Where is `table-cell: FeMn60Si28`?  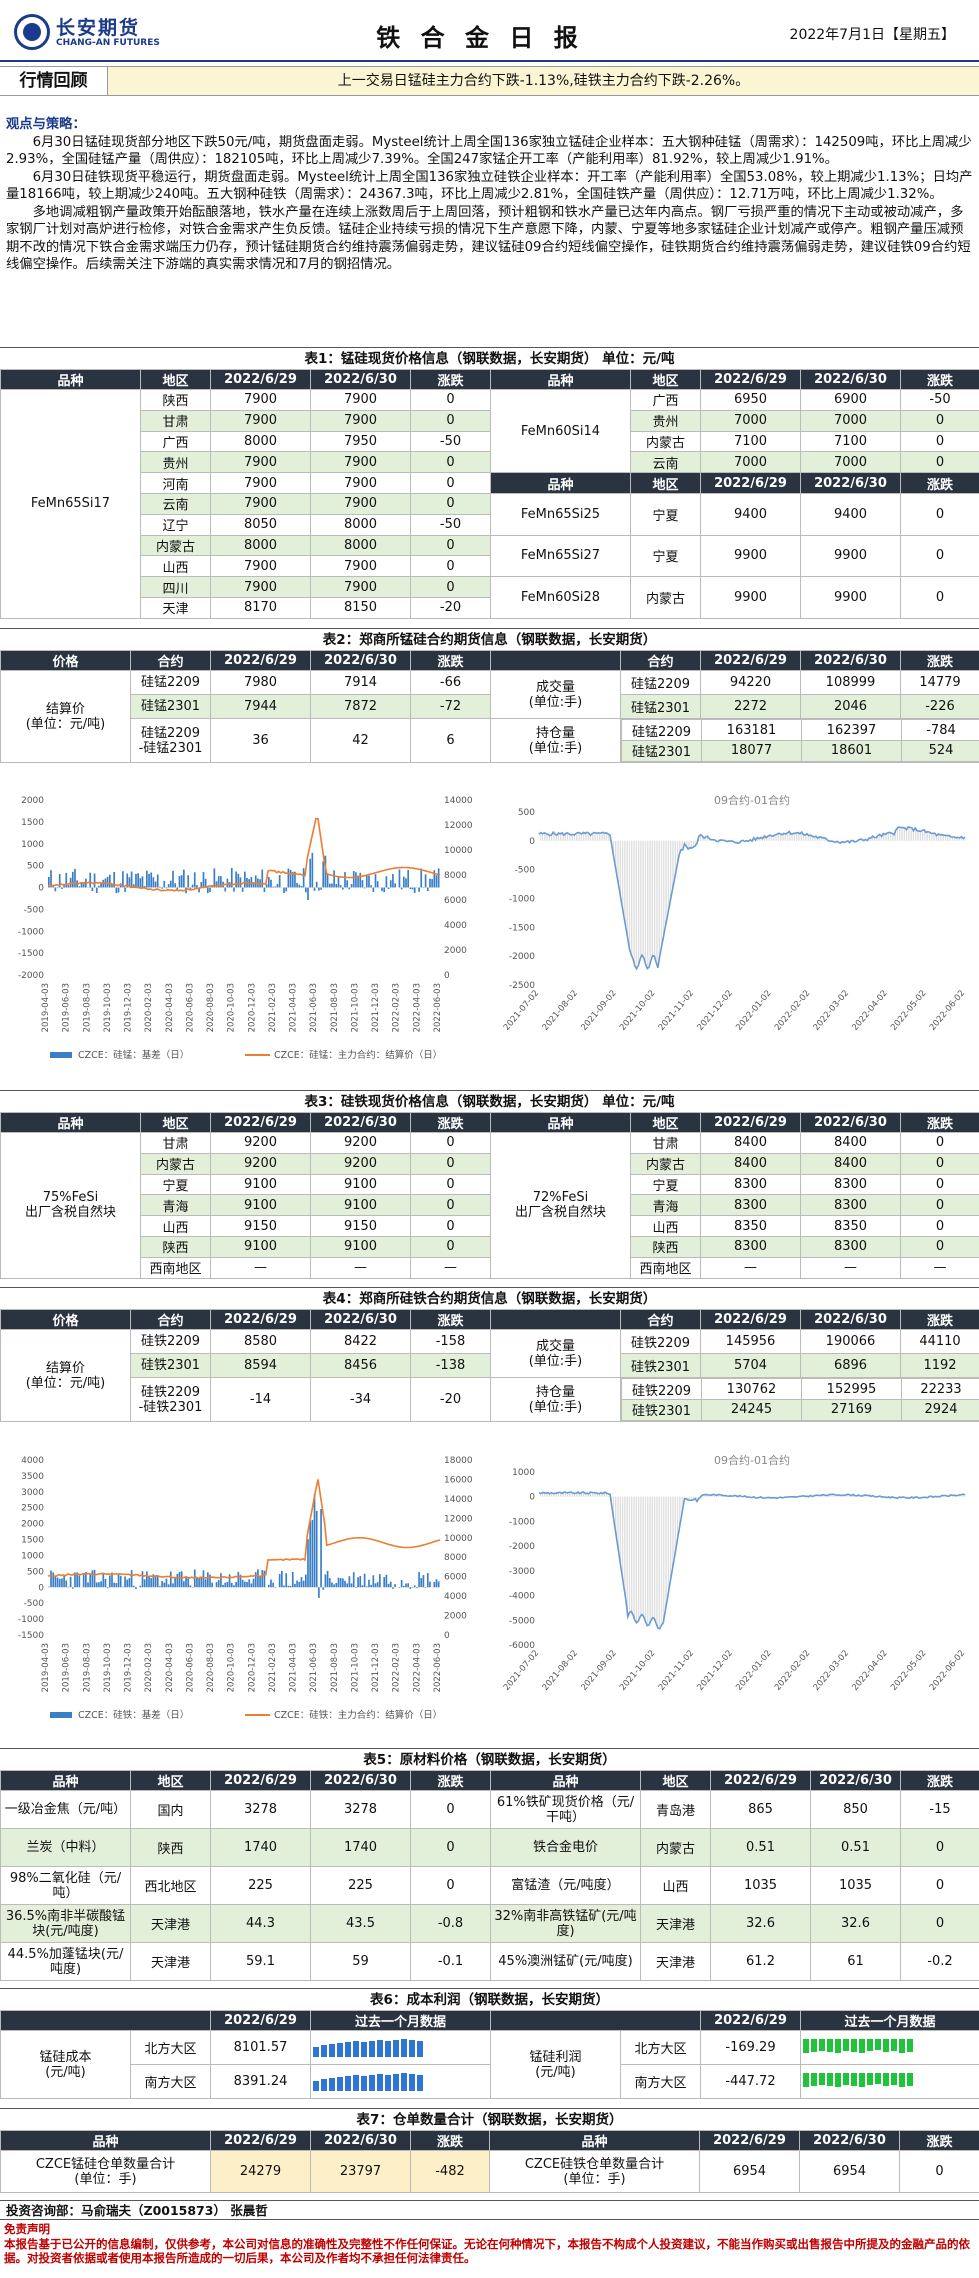 table-cell: FeMn60Si28 is located at coordinates (560, 597).